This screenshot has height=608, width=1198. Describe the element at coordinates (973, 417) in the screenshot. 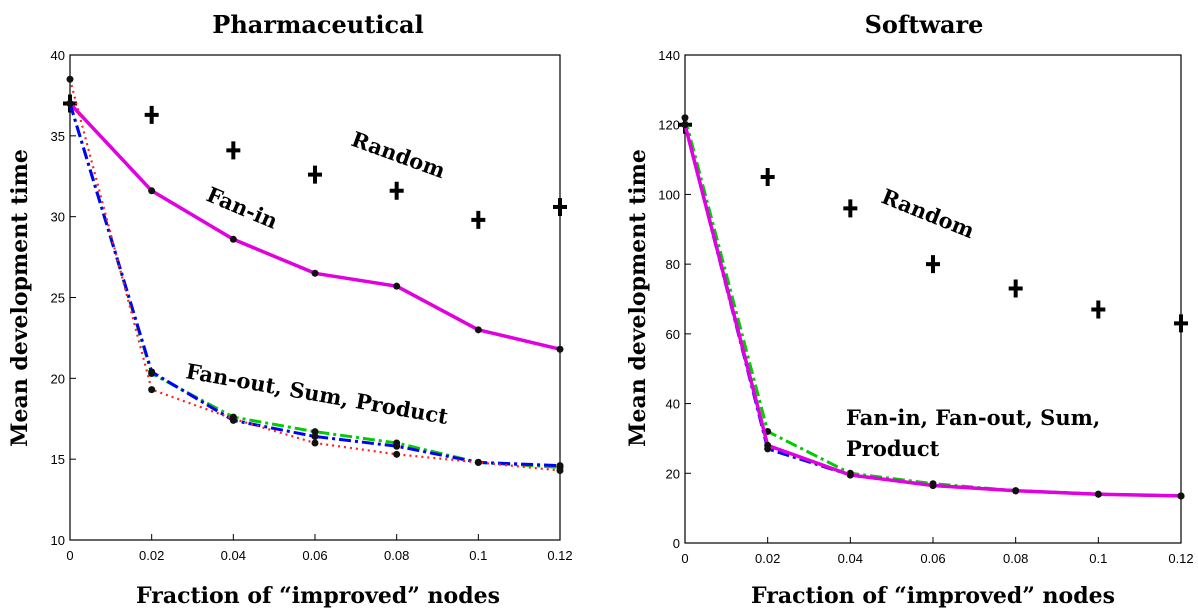

I see `annotation-fan-in-fan-out-sum: Fan-in, Fan-out, Sum,` at that location.